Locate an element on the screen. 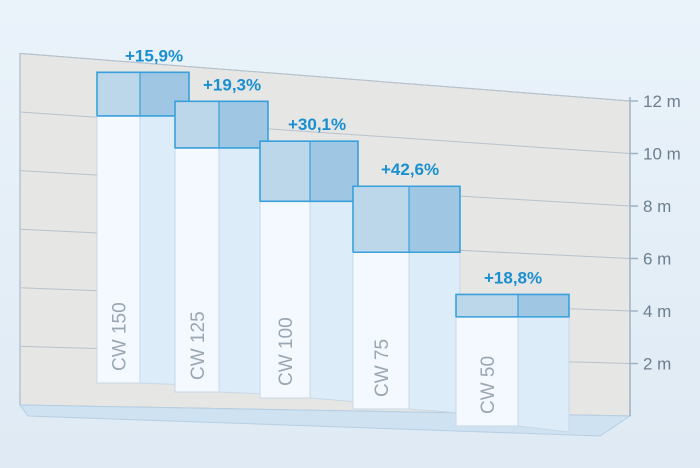 The image size is (700, 468). y-tick-label: 12 m is located at coordinates (662, 101).